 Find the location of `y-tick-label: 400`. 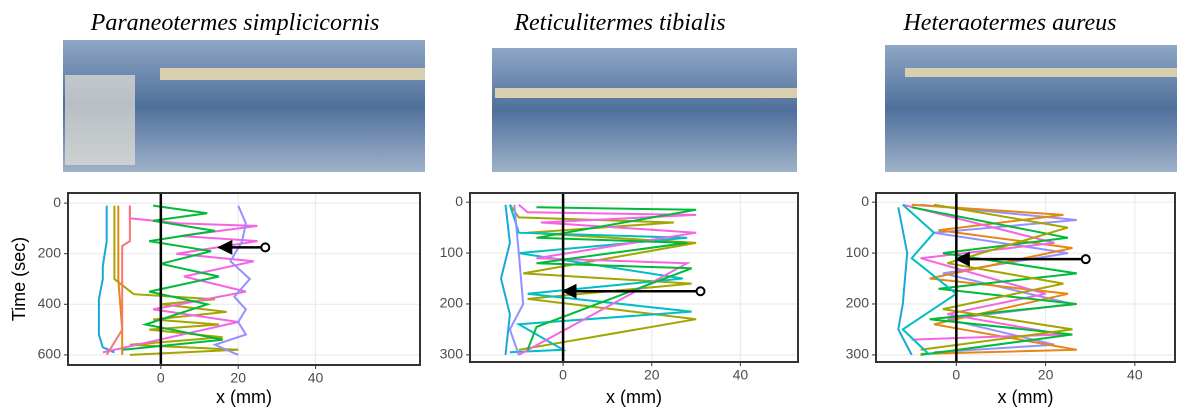

y-tick-label: 400 is located at coordinates (50, 303).